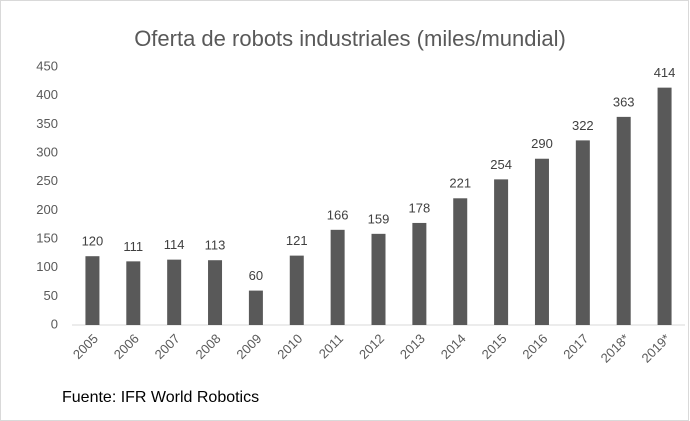  I want to click on y-tick-label: 450, so click(47, 65).